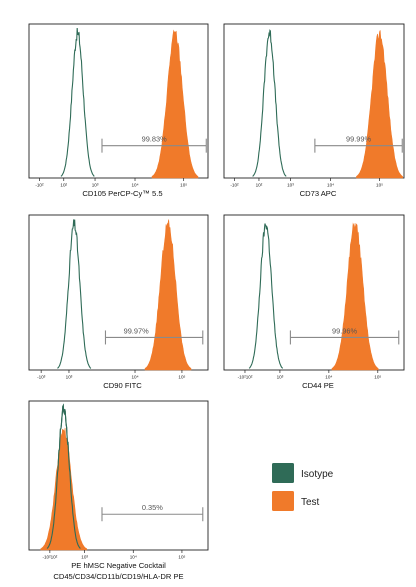 This screenshot has height=587, width=416. I want to click on gate-percentage: 99.99%, so click(358, 139).